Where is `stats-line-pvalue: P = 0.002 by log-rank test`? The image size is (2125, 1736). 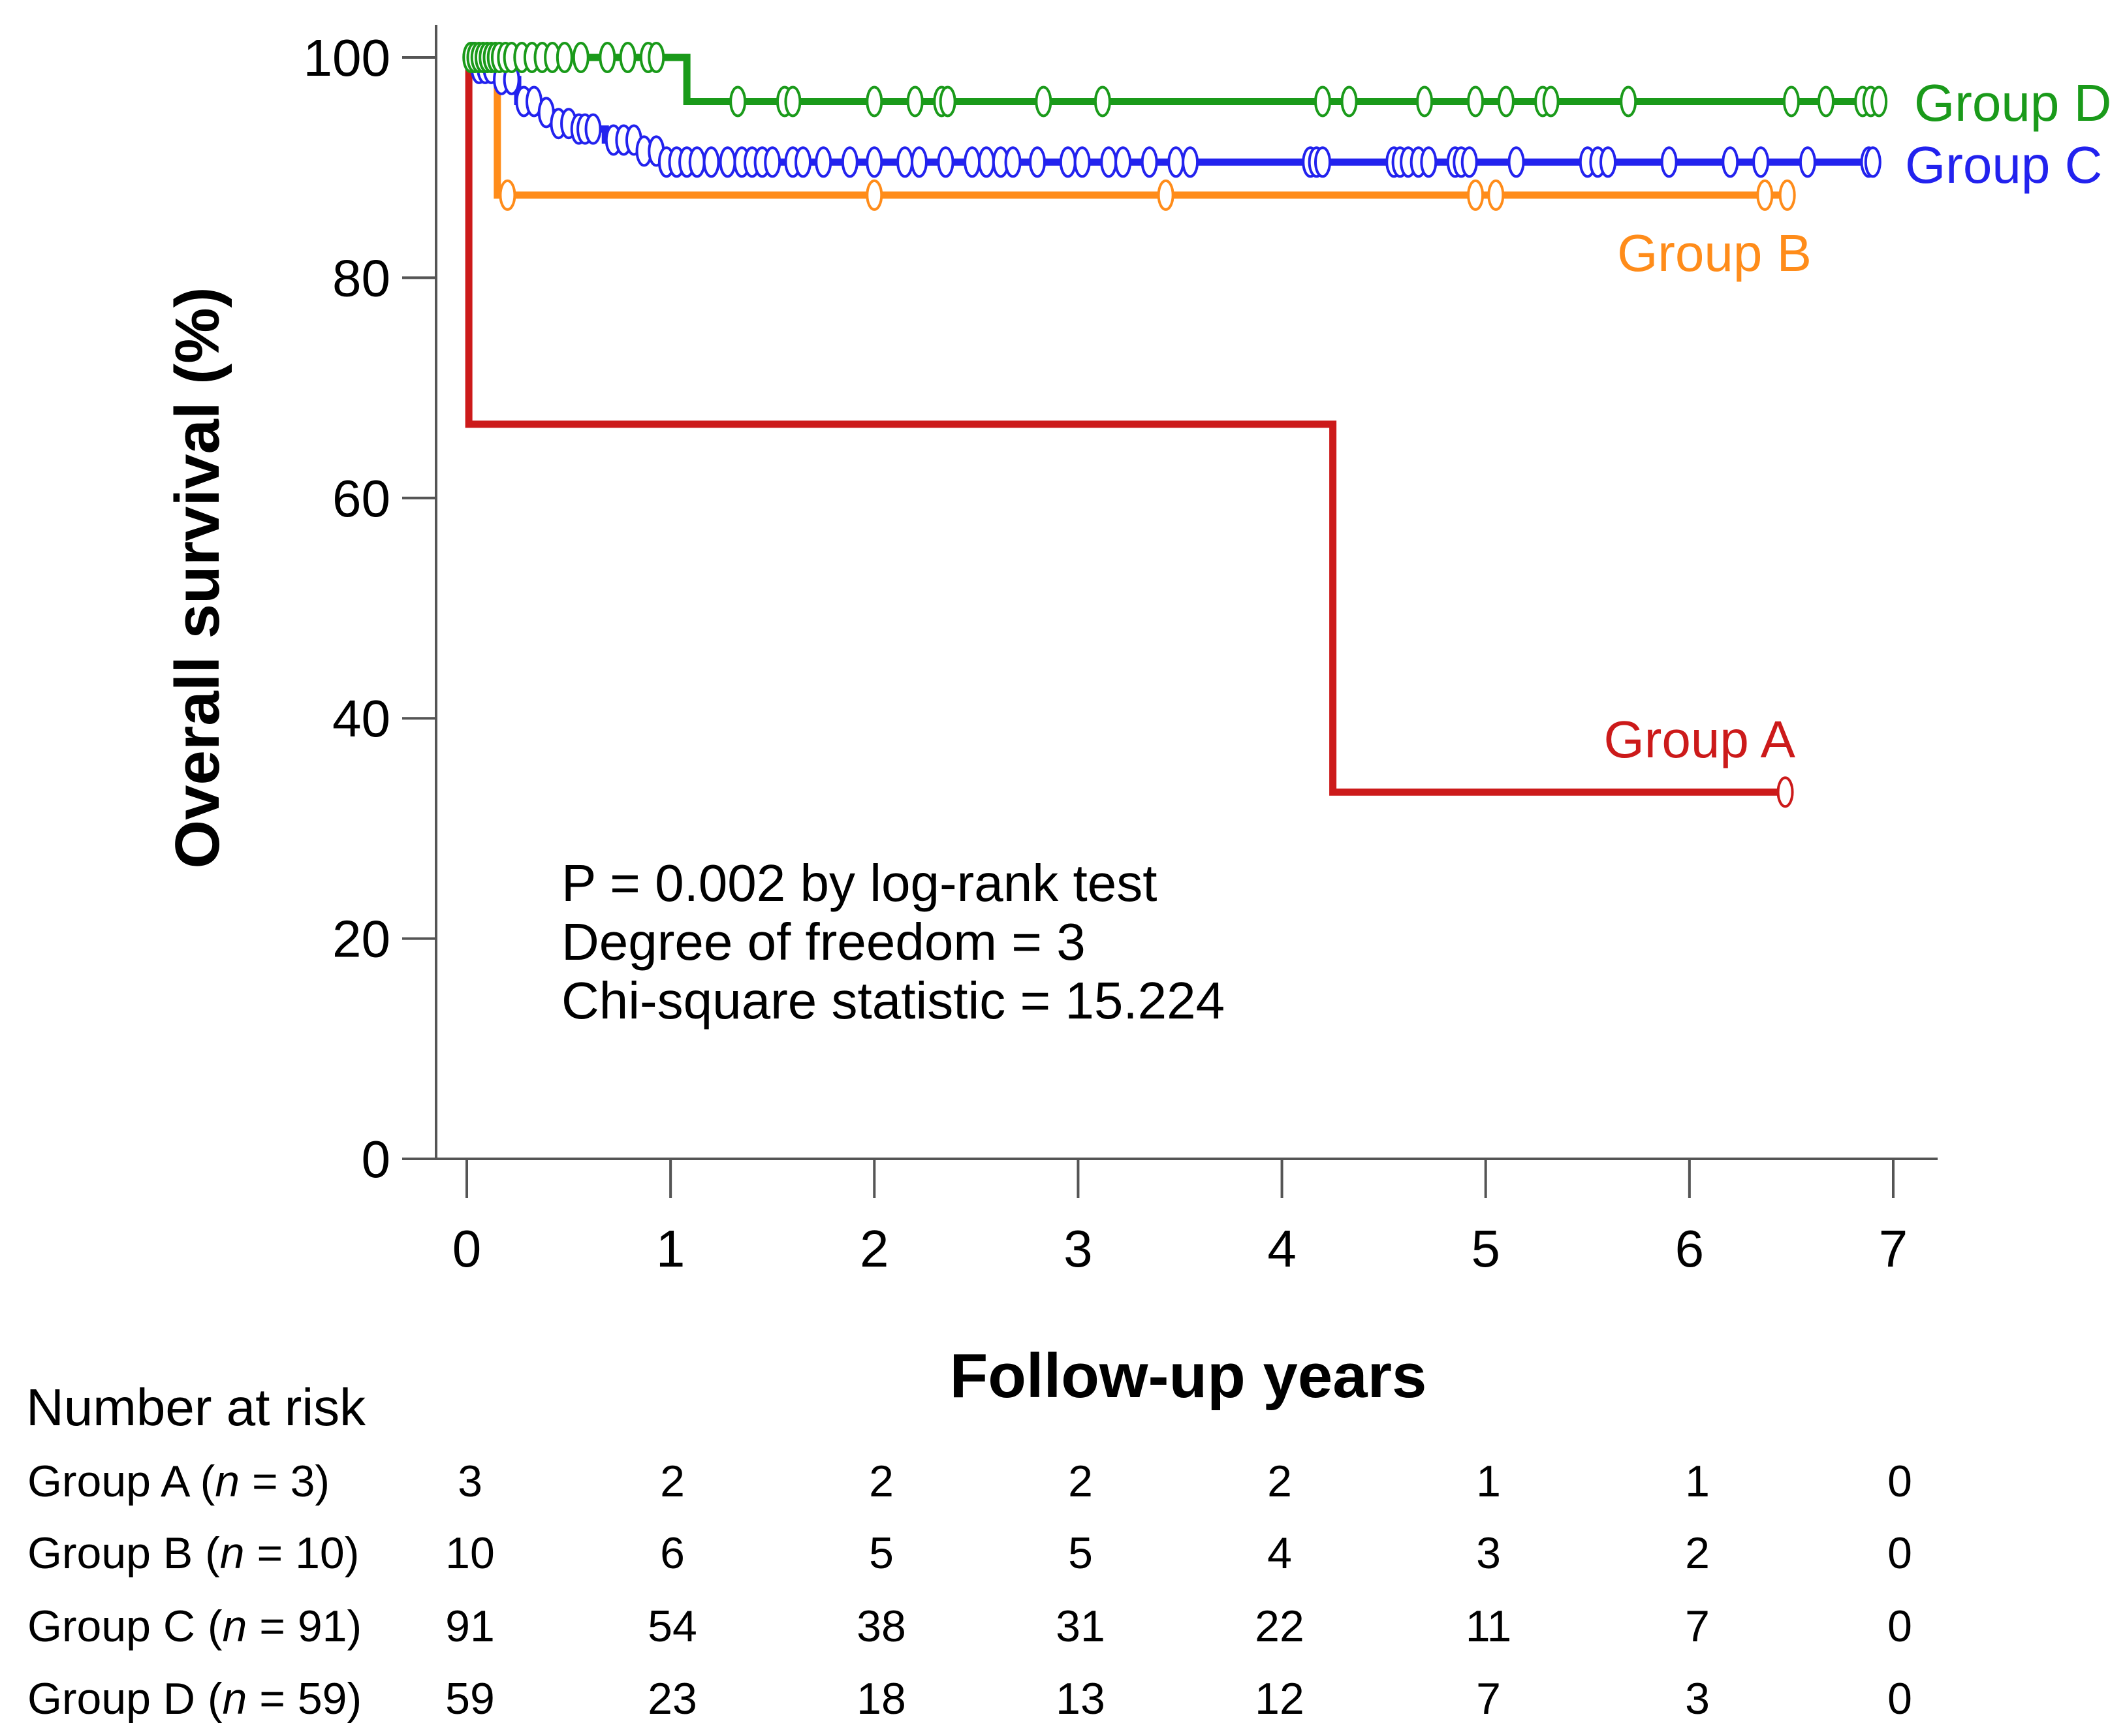 stats-line-pvalue: P = 0.002 by log-rank test is located at coordinates (859, 883).